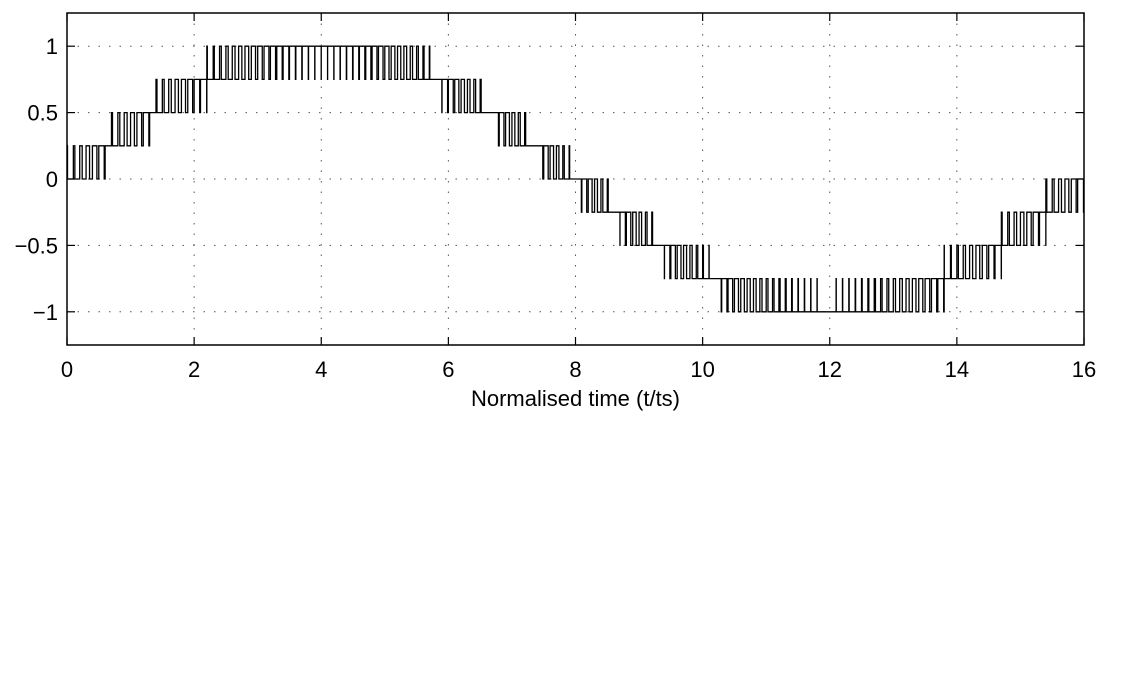 This screenshot has width=1124, height=684. Describe the element at coordinates (830, 369) in the screenshot. I see `x-tick-label: 12` at that location.